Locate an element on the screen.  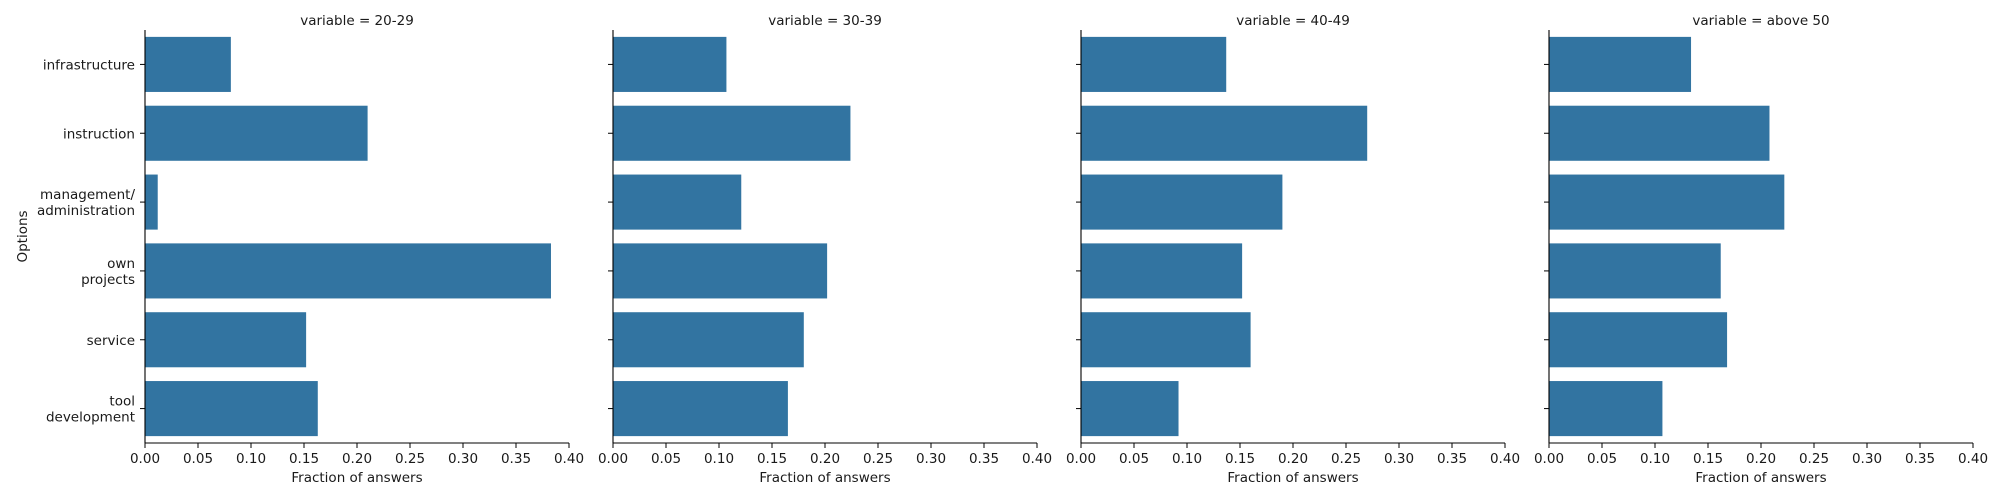
y-tick-label-line: instruction is located at coordinates (99, 134).